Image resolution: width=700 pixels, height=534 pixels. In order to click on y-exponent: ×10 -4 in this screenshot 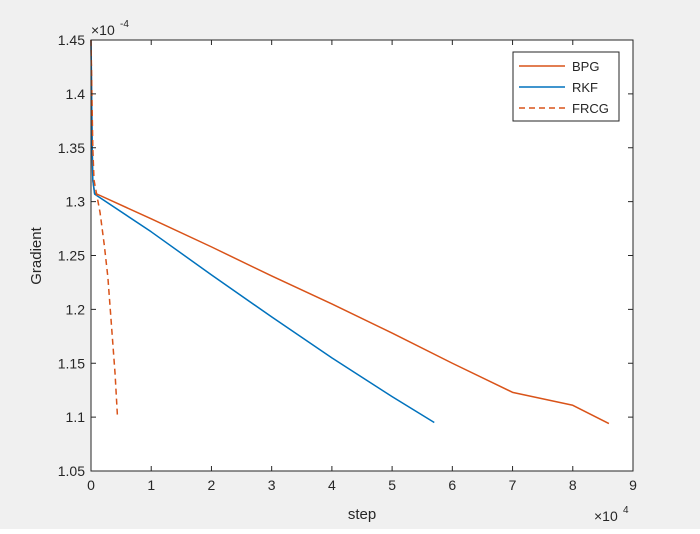, I will do `click(110, 28)`.